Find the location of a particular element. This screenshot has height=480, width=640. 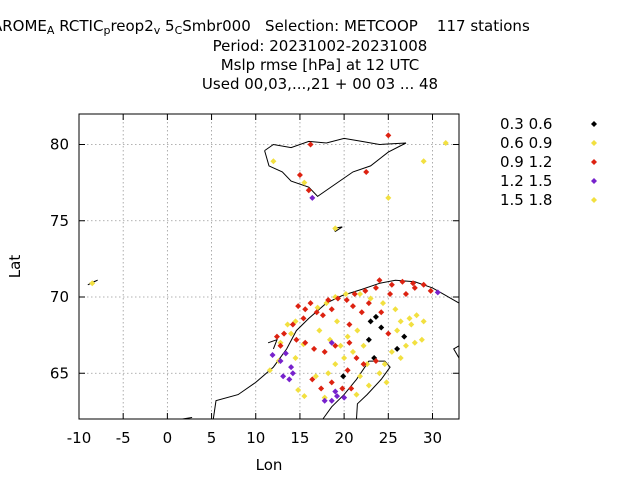

x-tick-label: 5 is located at coordinates (212, 438).